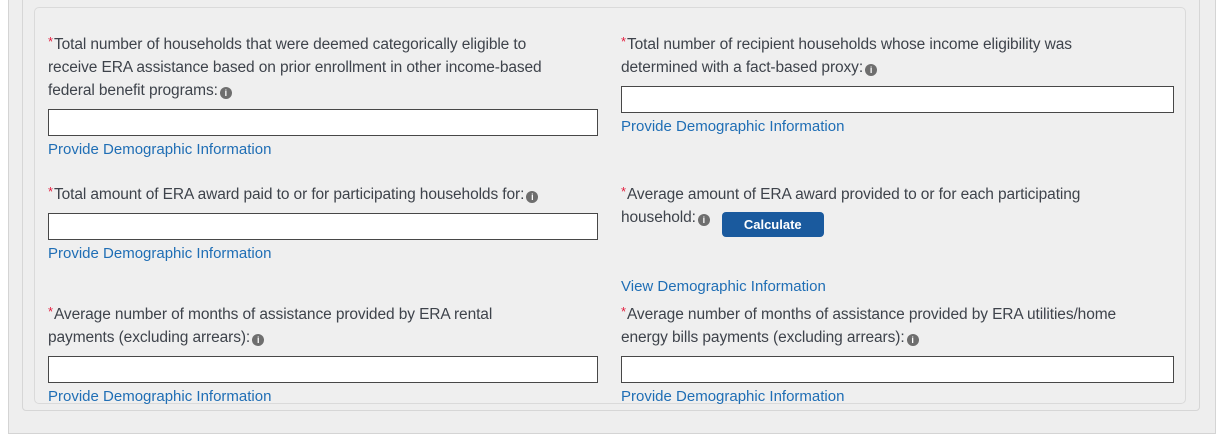  Describe the element at coordinates (723, 286) in the screenshot. I see `view-demographic-link: View Demographic Information` at that location.